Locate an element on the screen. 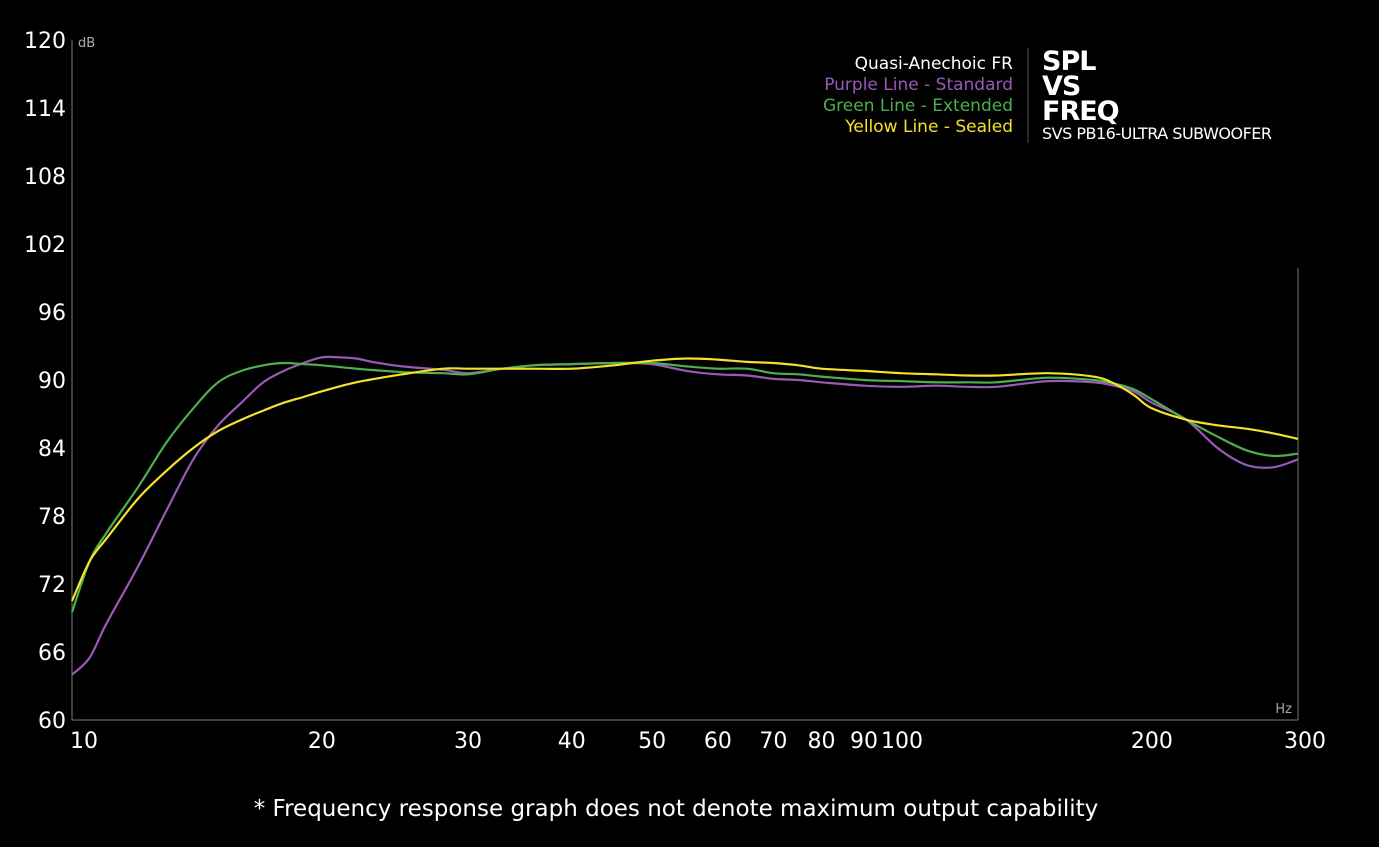 This screenshot has width=1379, height=847. title-line-1: SPL is located at coordinates (1069, 61).